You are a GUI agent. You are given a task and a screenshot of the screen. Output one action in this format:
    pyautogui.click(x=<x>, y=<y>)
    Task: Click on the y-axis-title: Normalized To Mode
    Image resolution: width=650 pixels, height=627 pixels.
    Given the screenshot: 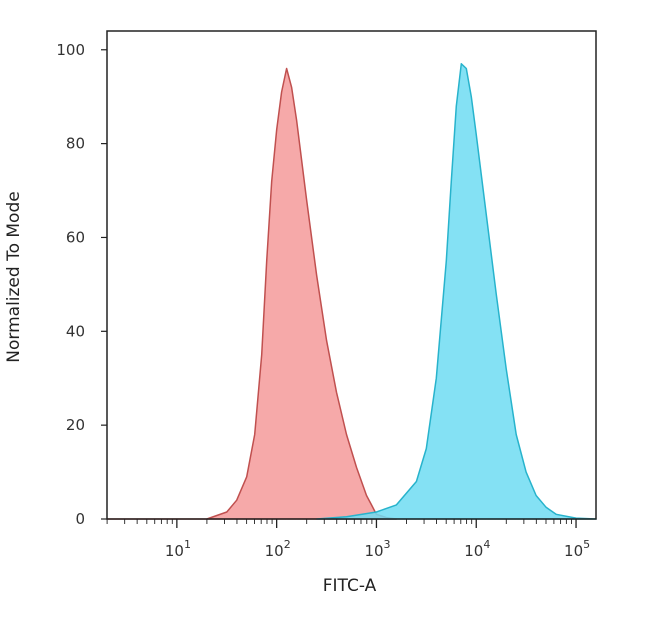 What is the action you would take?
    pyautogui.click(x=14, y=276)
    